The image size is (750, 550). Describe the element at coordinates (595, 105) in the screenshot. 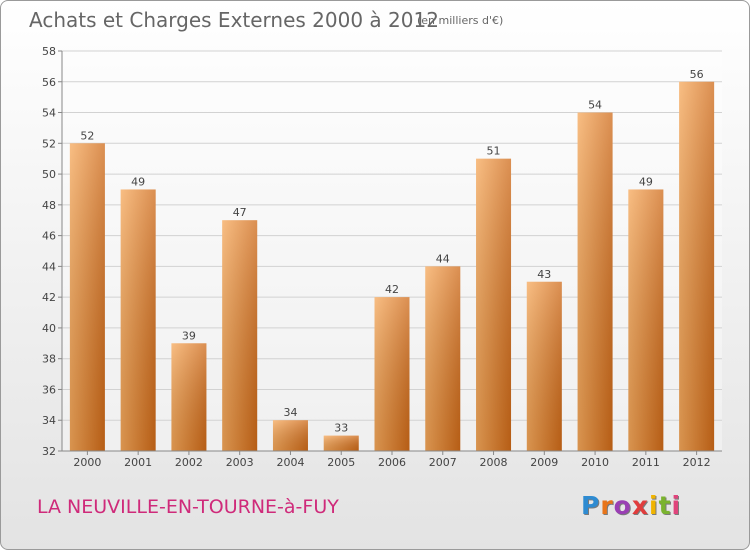

I see `bar-value-label: 54` at that location.